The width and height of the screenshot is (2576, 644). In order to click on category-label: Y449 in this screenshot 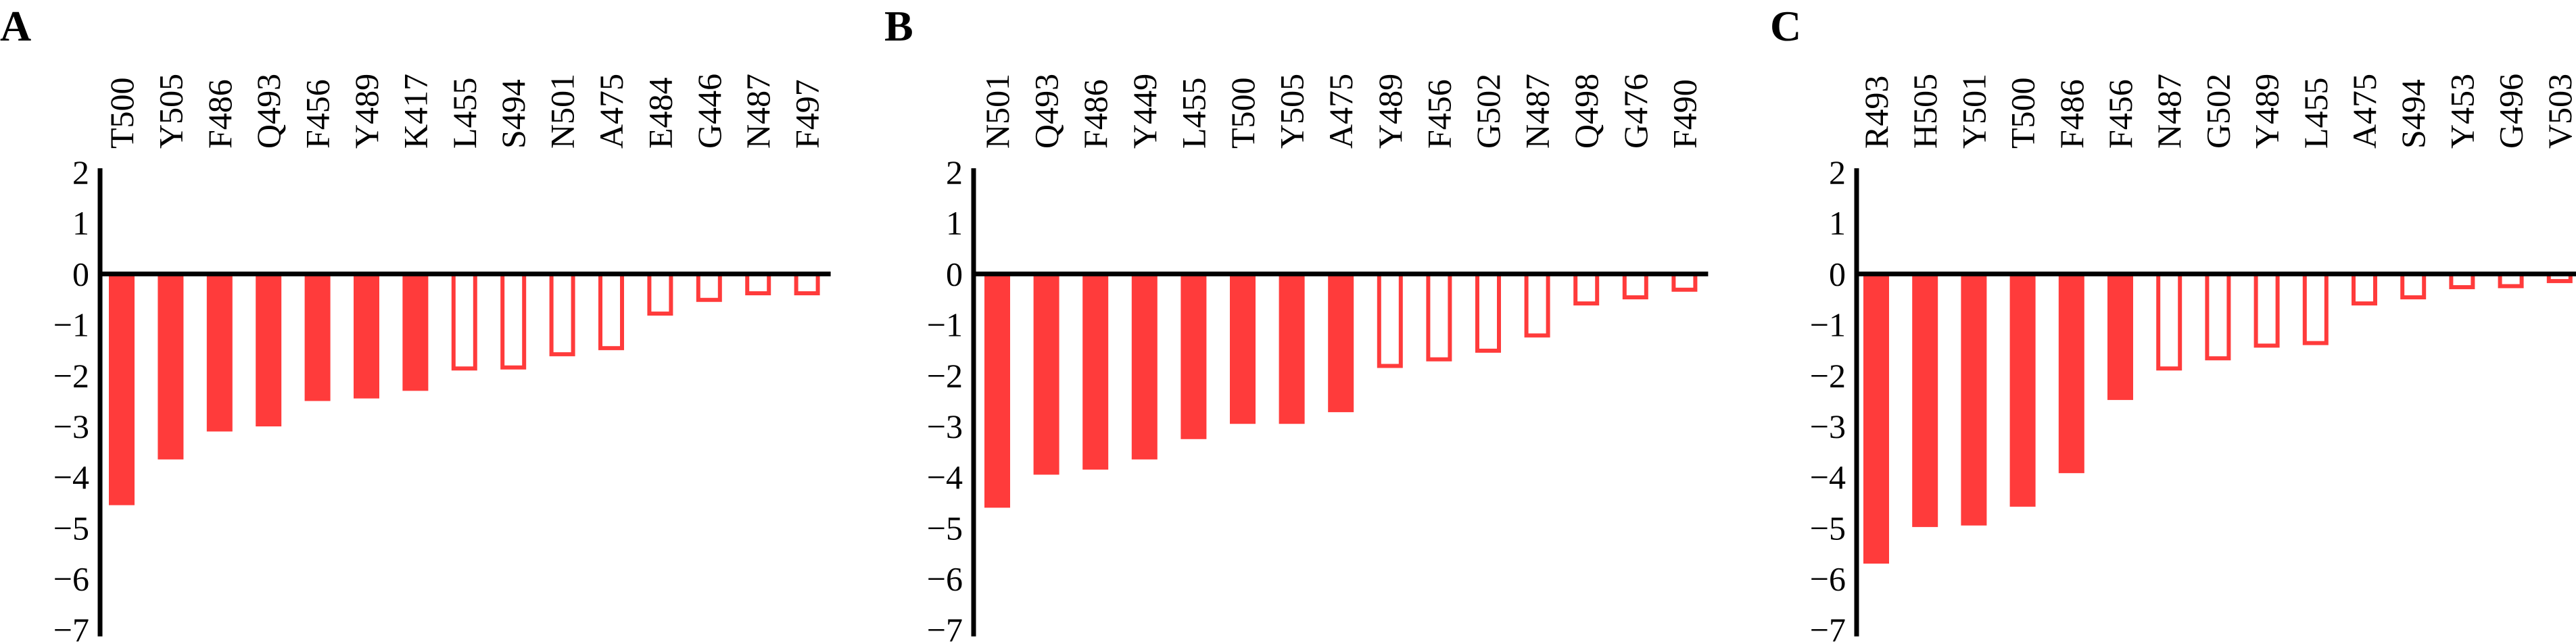, I will do `click(1145, 112)`.